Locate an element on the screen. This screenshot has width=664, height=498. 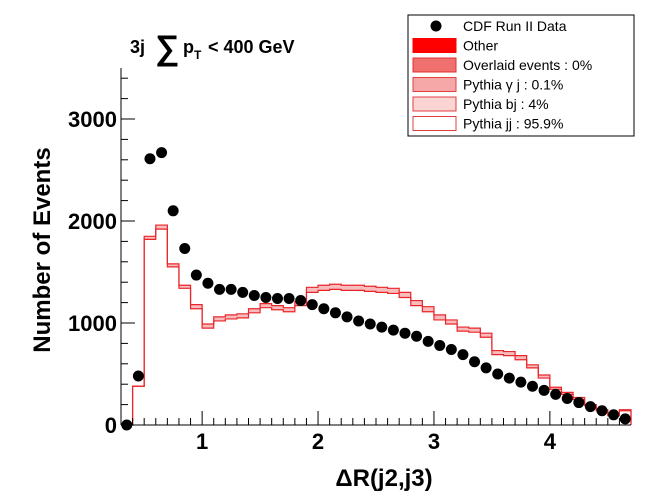
header-label: 3j ∑ p T < 400 GeV is located at coordinates (212, 48).